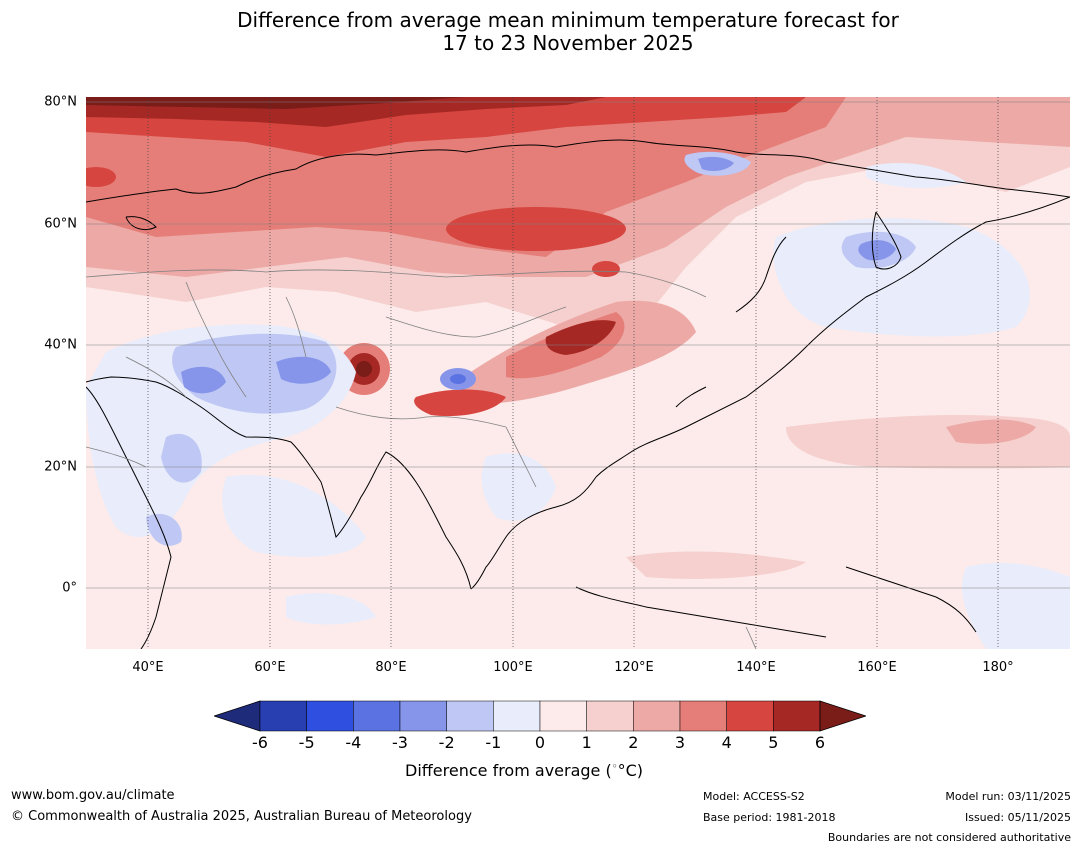 The width and height of the screenshot is (1081, 850). What do you see at coordinates (400, 742) in the screenshot?
I see `colorbar-tick-label: -3` at bounding box center [400, 742].